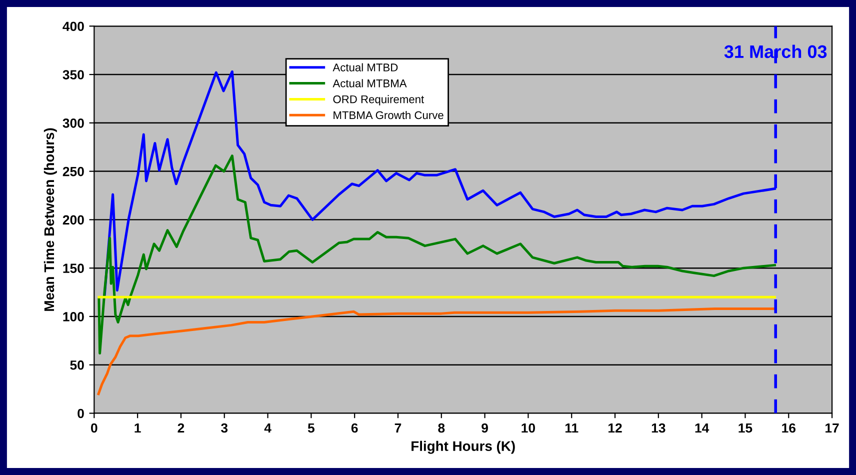 The height and width of the screenshot is (475, 856). I want to click on y-tick-label: 350, so click(73, 75).